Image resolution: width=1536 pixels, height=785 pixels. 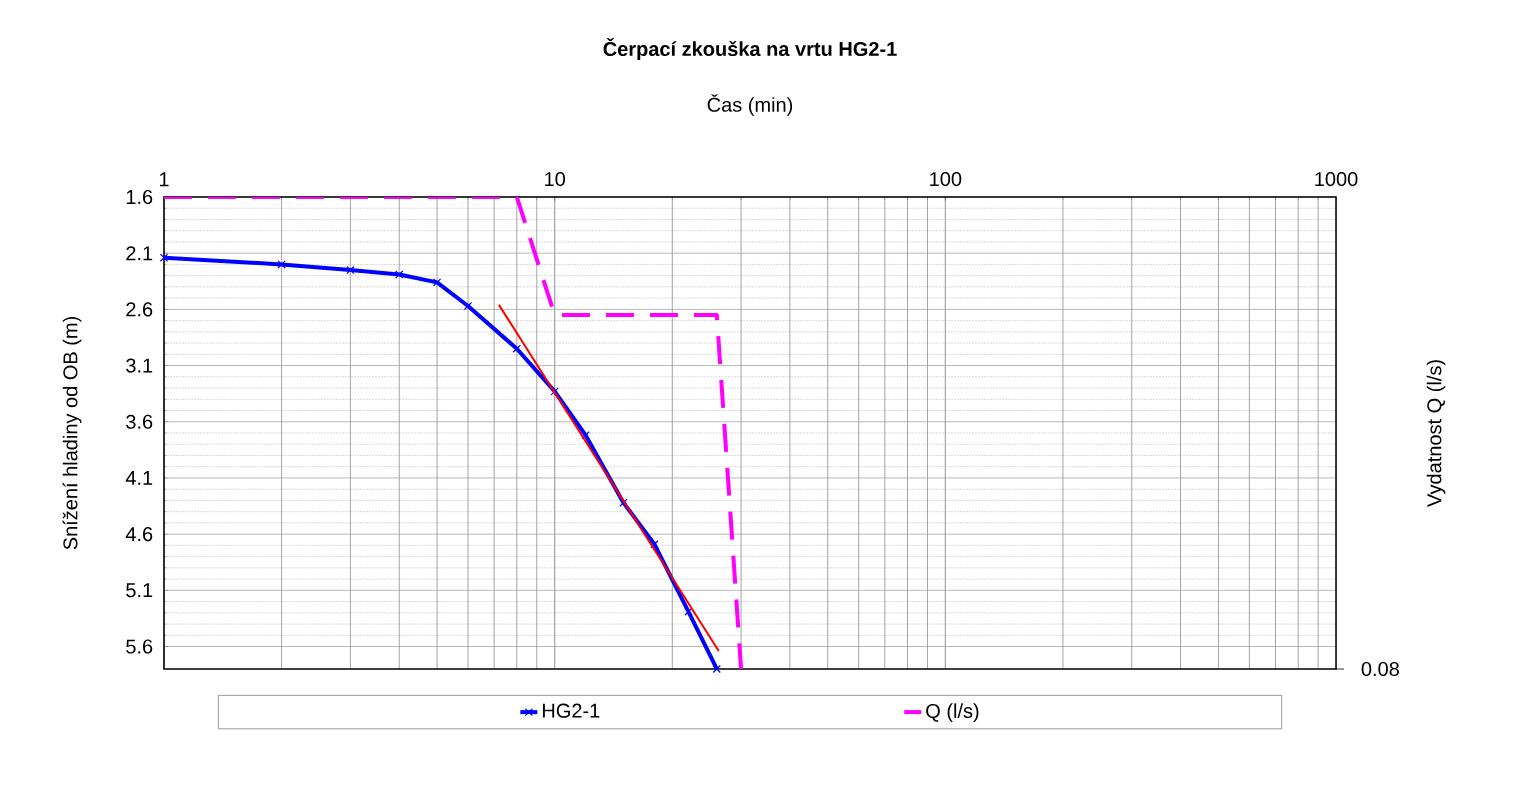 What do you see at coordinates (139, 309) in the screenshot?
I see `y-tick-label: 2.6` at bounding box center [139, 309].